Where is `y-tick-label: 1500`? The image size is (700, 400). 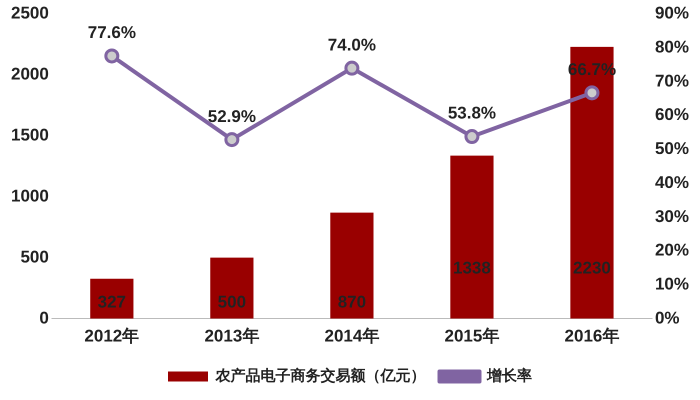 y-tick-label: 1500 is located at coordinates (29, 135).